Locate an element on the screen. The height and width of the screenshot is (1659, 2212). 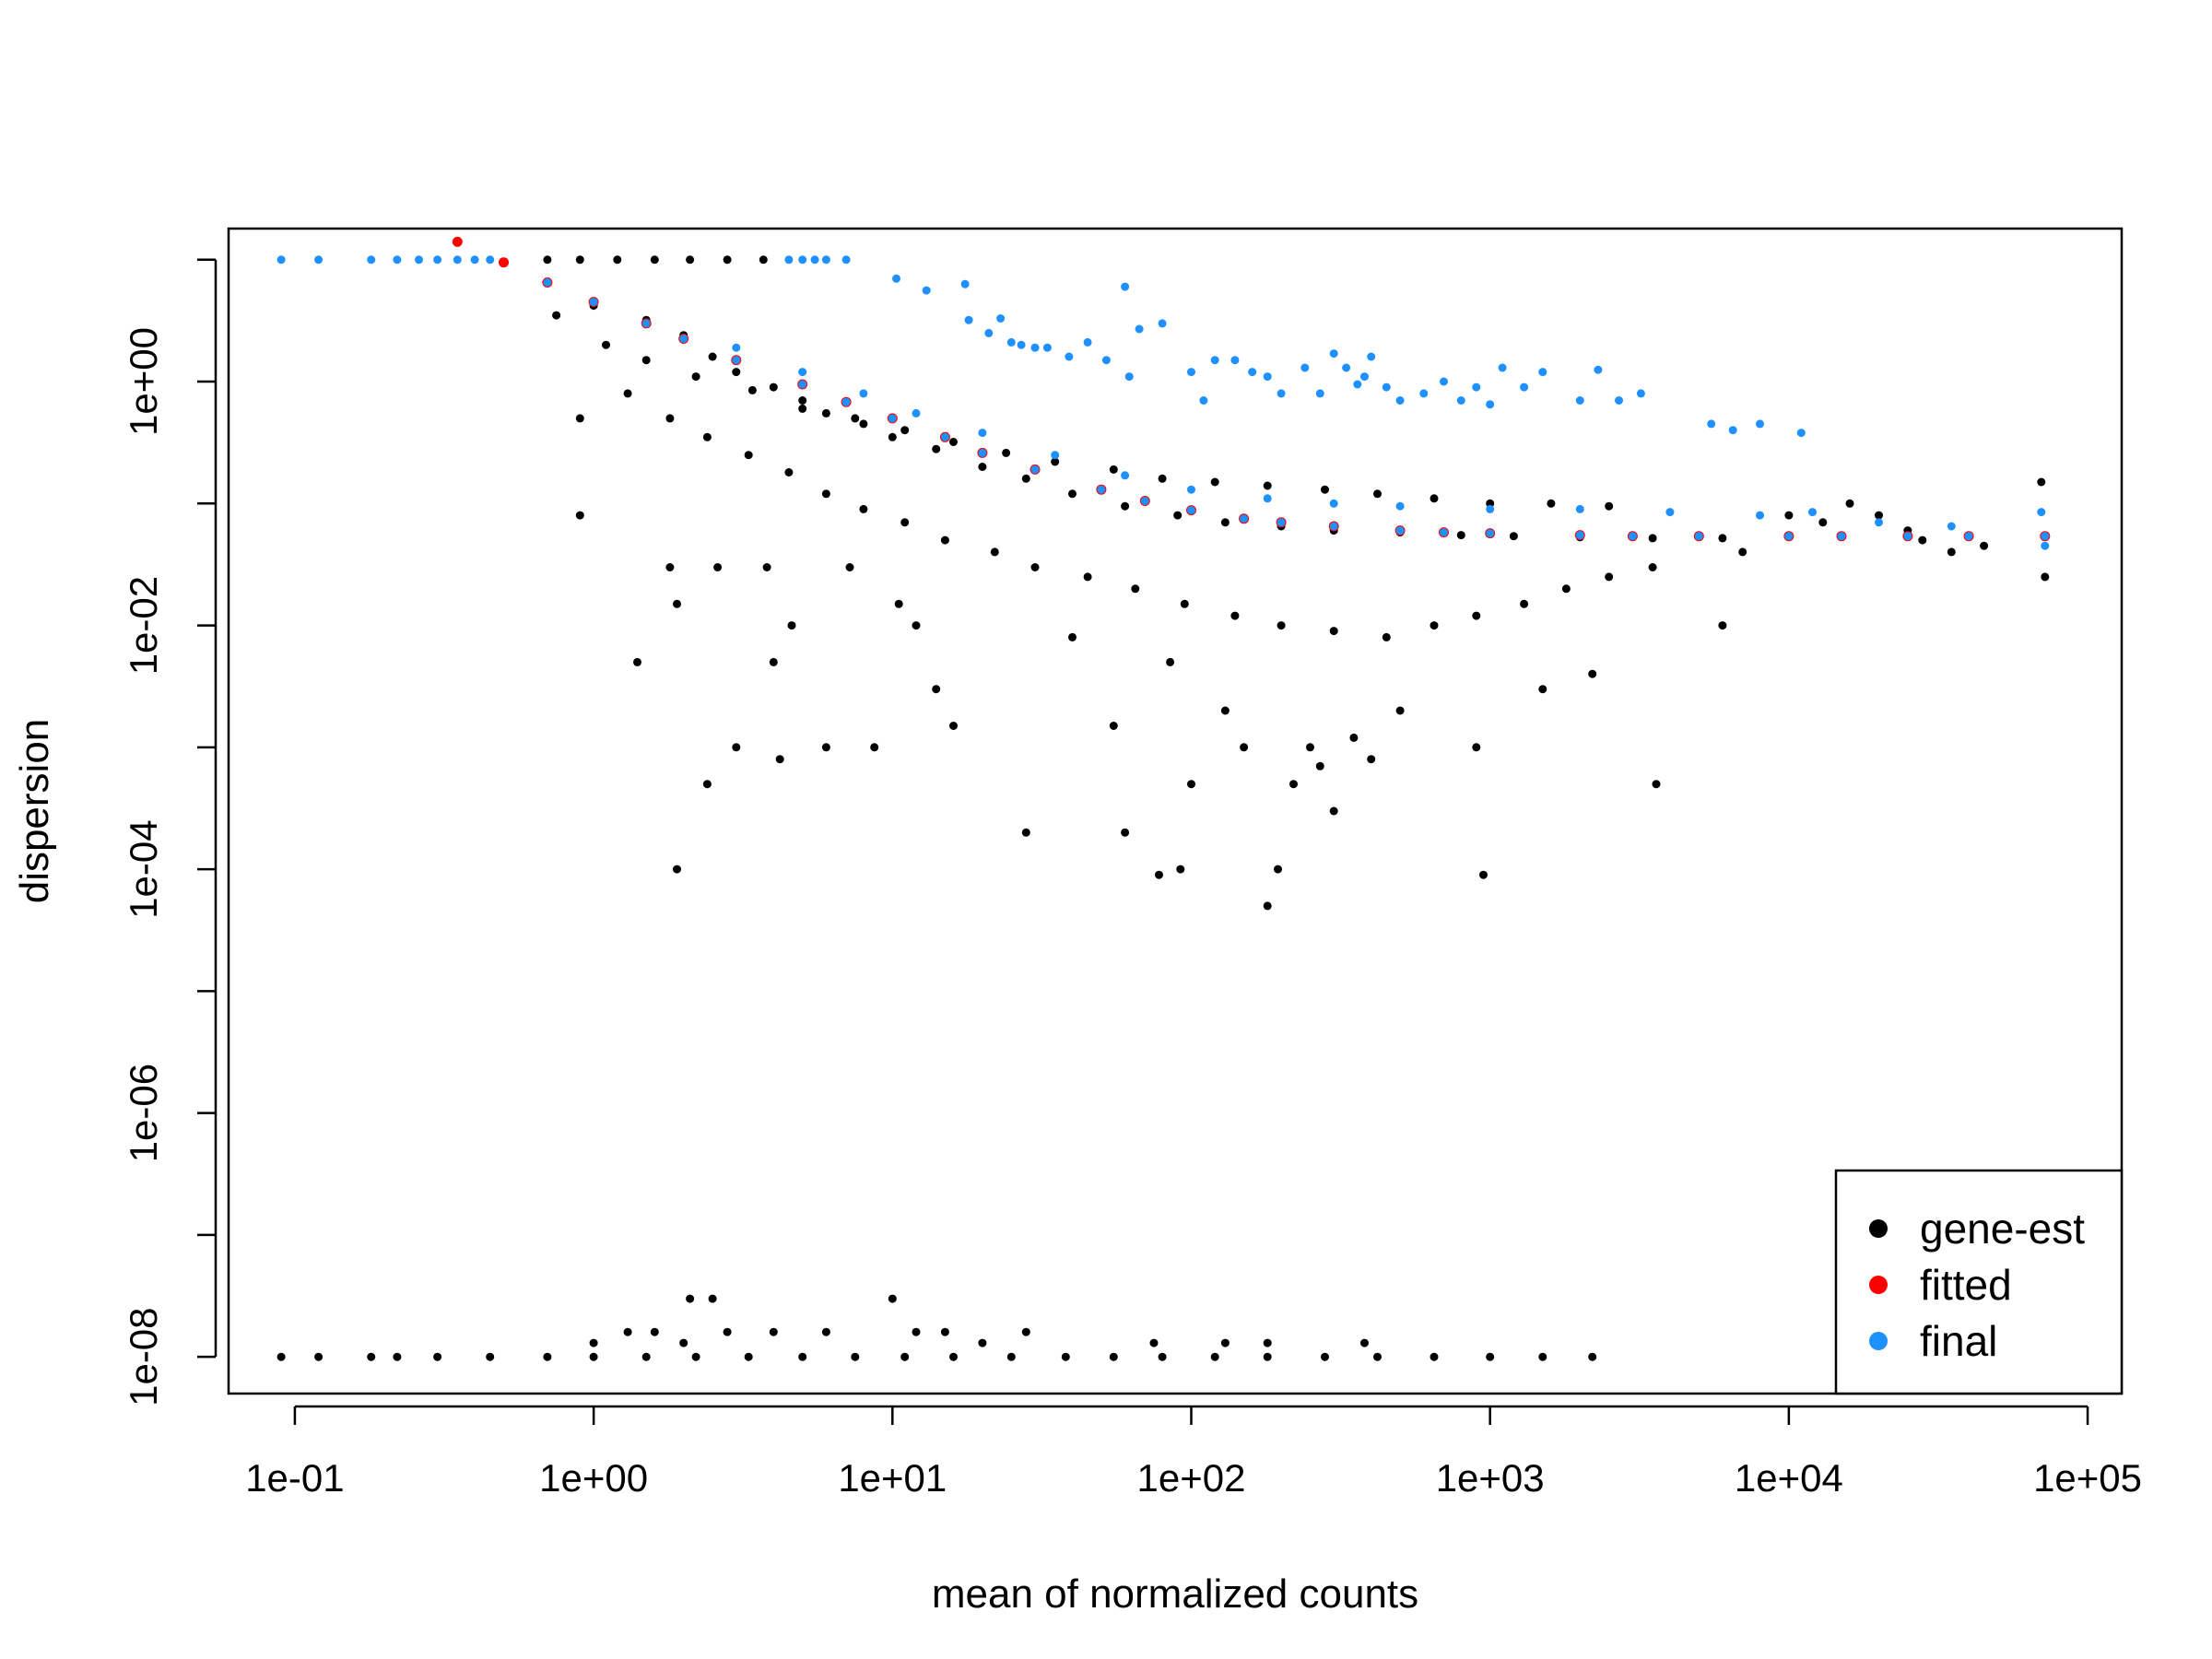
y-axis: 1e-08 1e-06 1e-04 1e-02 1e+00 is located at coordinates (170, 832).